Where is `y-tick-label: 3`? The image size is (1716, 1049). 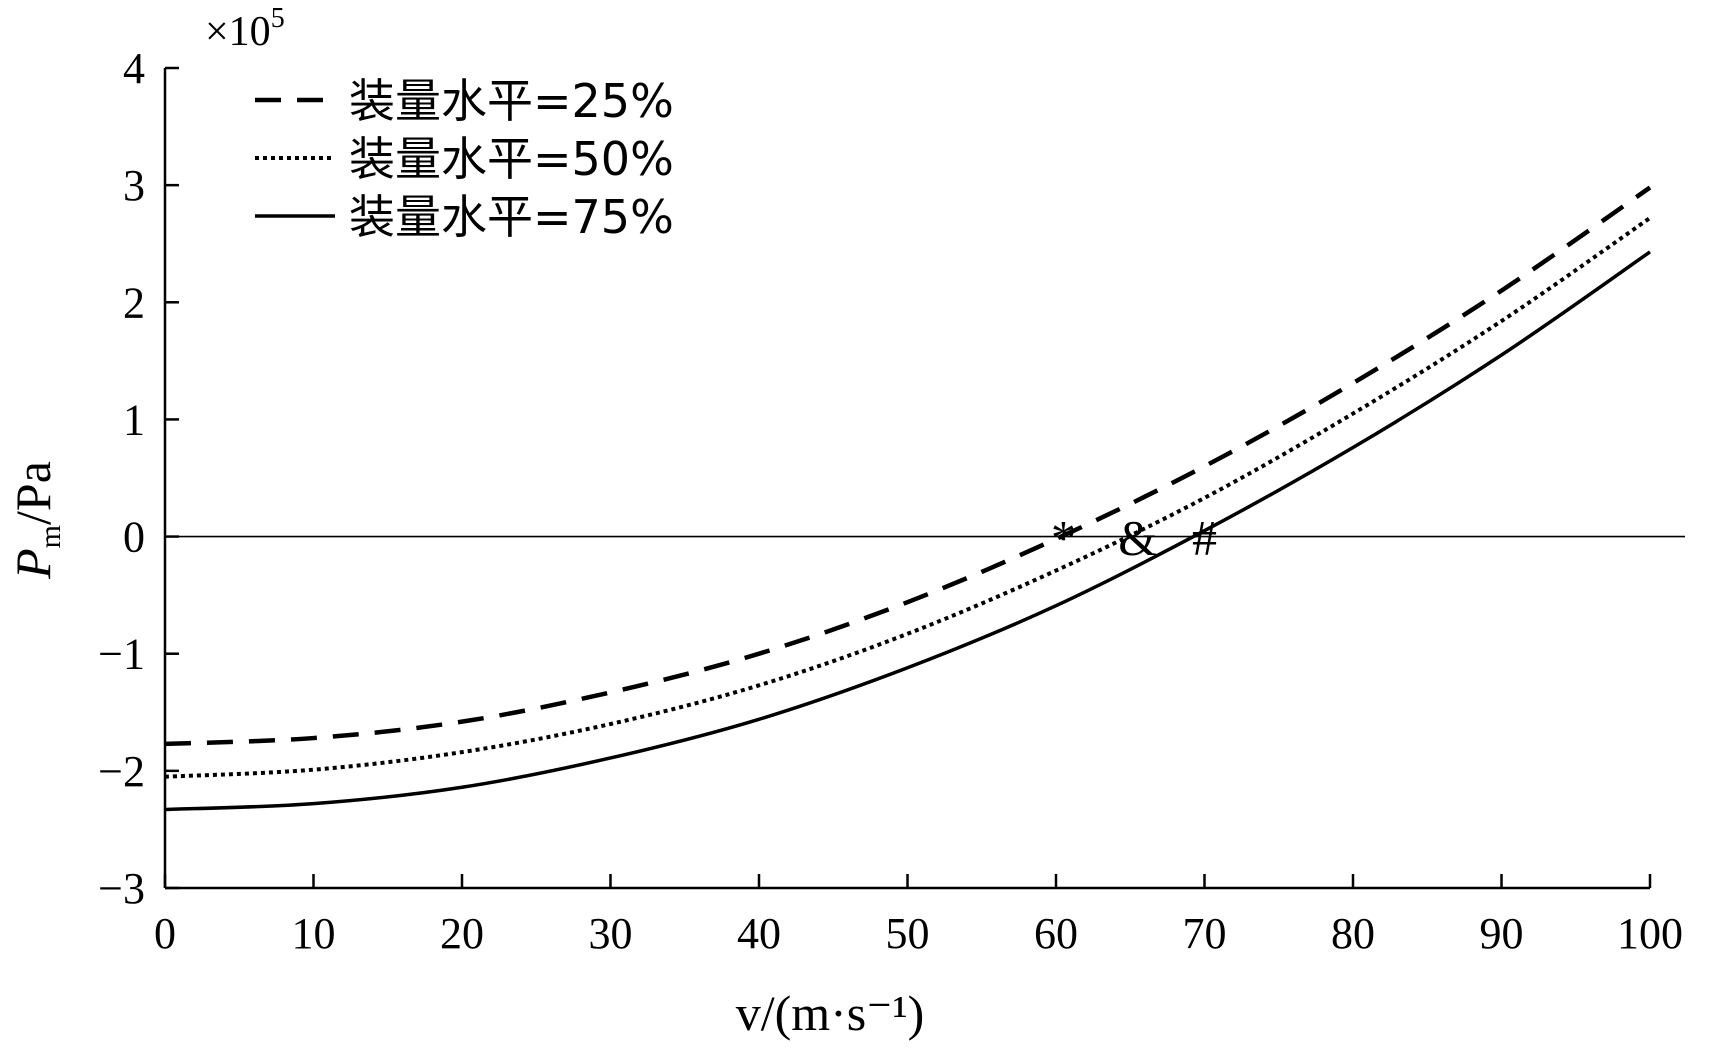
y-tick-label: 3 is located at coordinates (134, 185).